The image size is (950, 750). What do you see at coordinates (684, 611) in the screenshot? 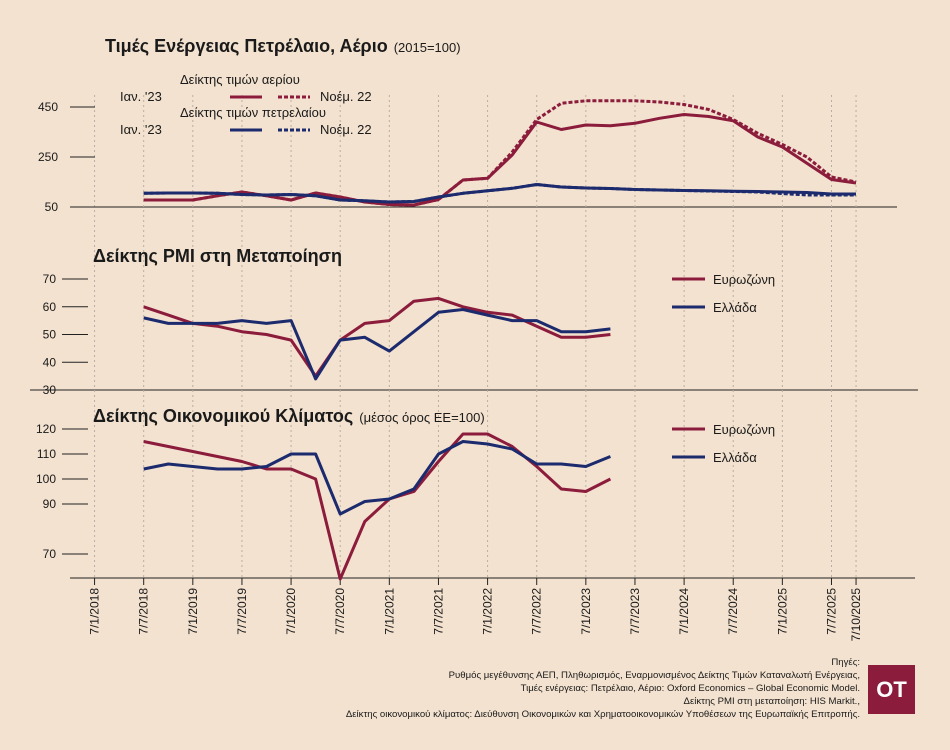
I see `x-tick-label: 7/1/2024` at bounding box center [684, 611].